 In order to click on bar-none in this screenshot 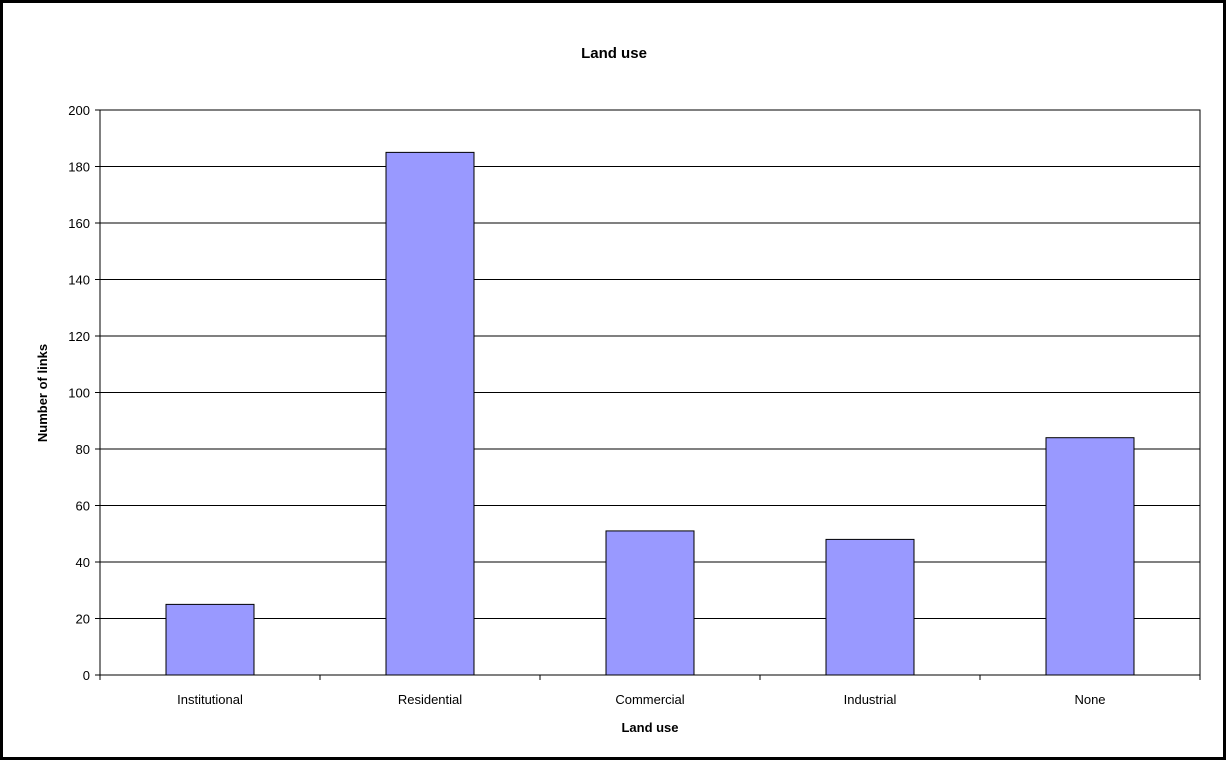, I will do `click(1090, 556)`.